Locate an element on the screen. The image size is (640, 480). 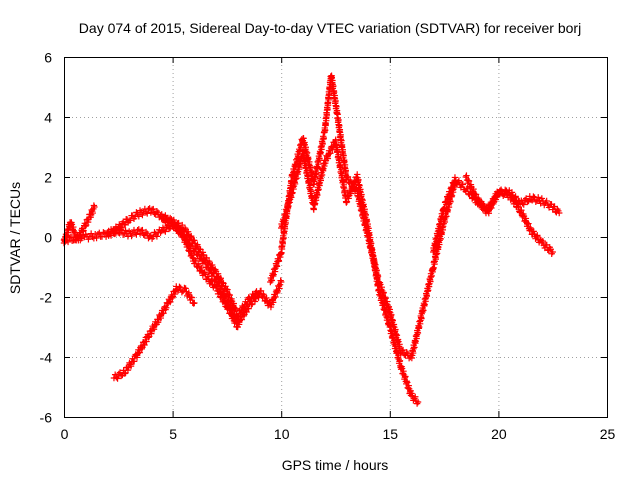
y-tick-label: 0 is located at coordinates (48, 238).